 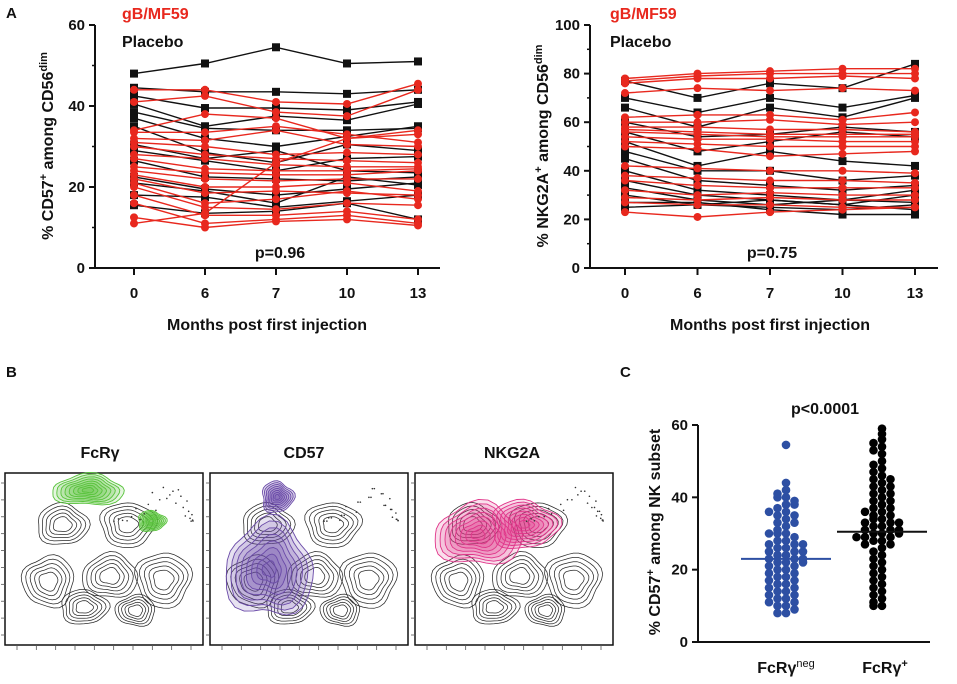 I want to click on chart-c-y-tick-label: 0, so click(x=684, y=642).